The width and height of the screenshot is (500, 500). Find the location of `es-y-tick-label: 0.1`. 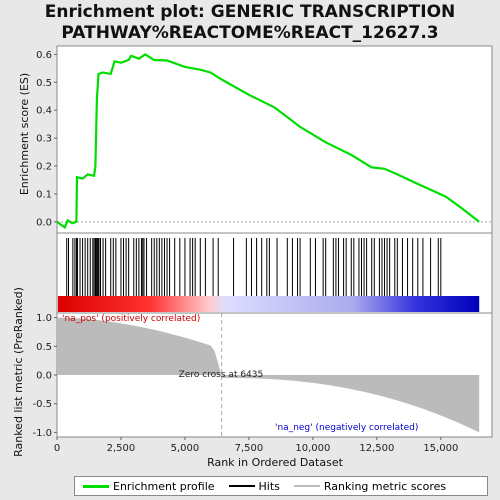

es-y-tick-label: 0.1 is located at coordinates (44, 194).